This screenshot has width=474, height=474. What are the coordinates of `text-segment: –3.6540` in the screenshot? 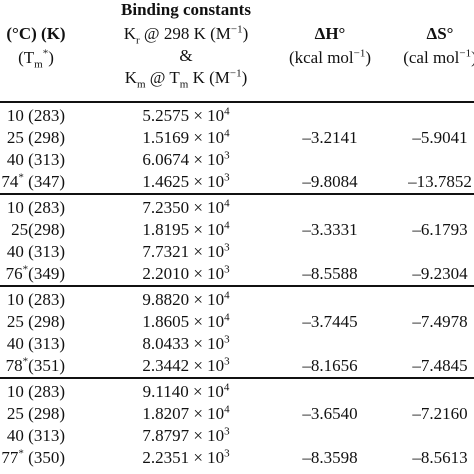 It's located at (330, 413).